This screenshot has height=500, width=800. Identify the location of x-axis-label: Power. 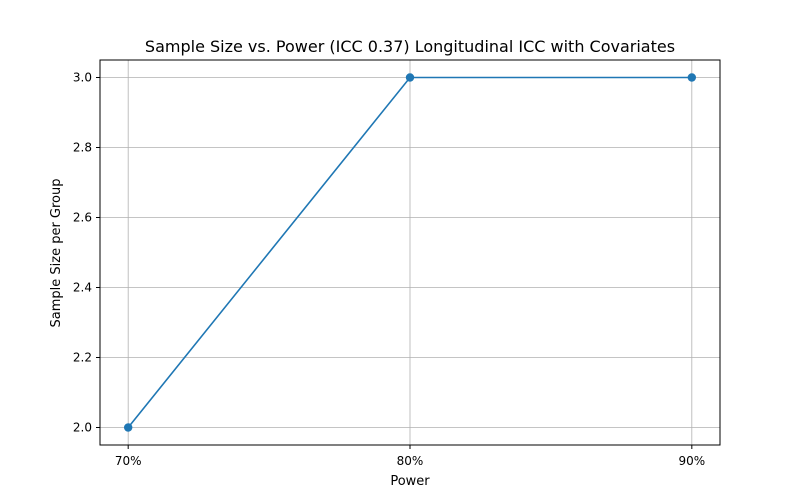
(410, 481).